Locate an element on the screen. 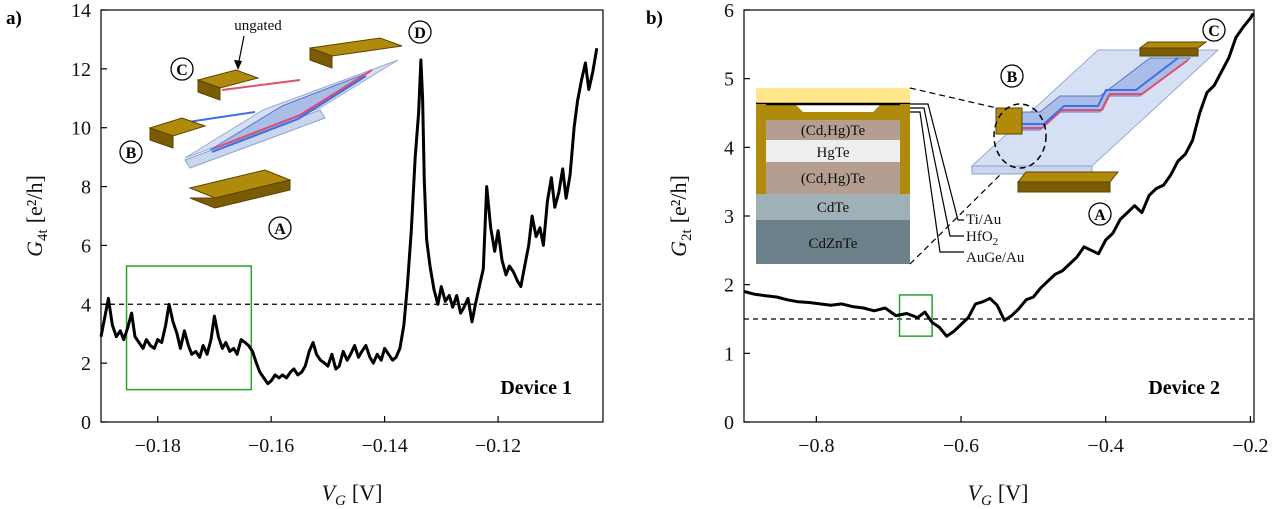 This screenshot has width=1273, height=509. panel-a-device-schematic: ungated A B C D is located at coordinates (275, 129).